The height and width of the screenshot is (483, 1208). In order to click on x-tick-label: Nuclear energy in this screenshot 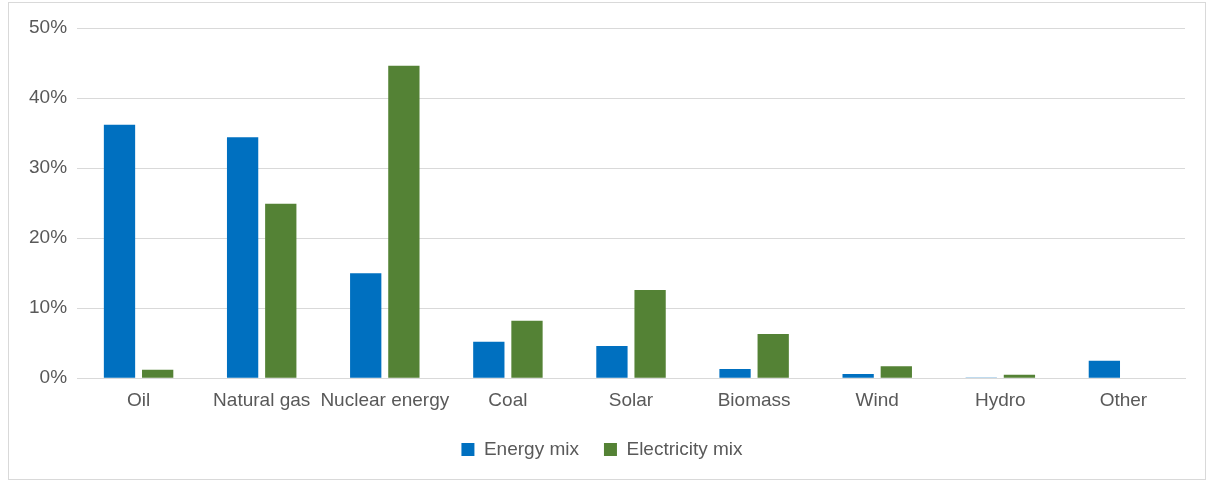, I will do `click(385, 399)`.